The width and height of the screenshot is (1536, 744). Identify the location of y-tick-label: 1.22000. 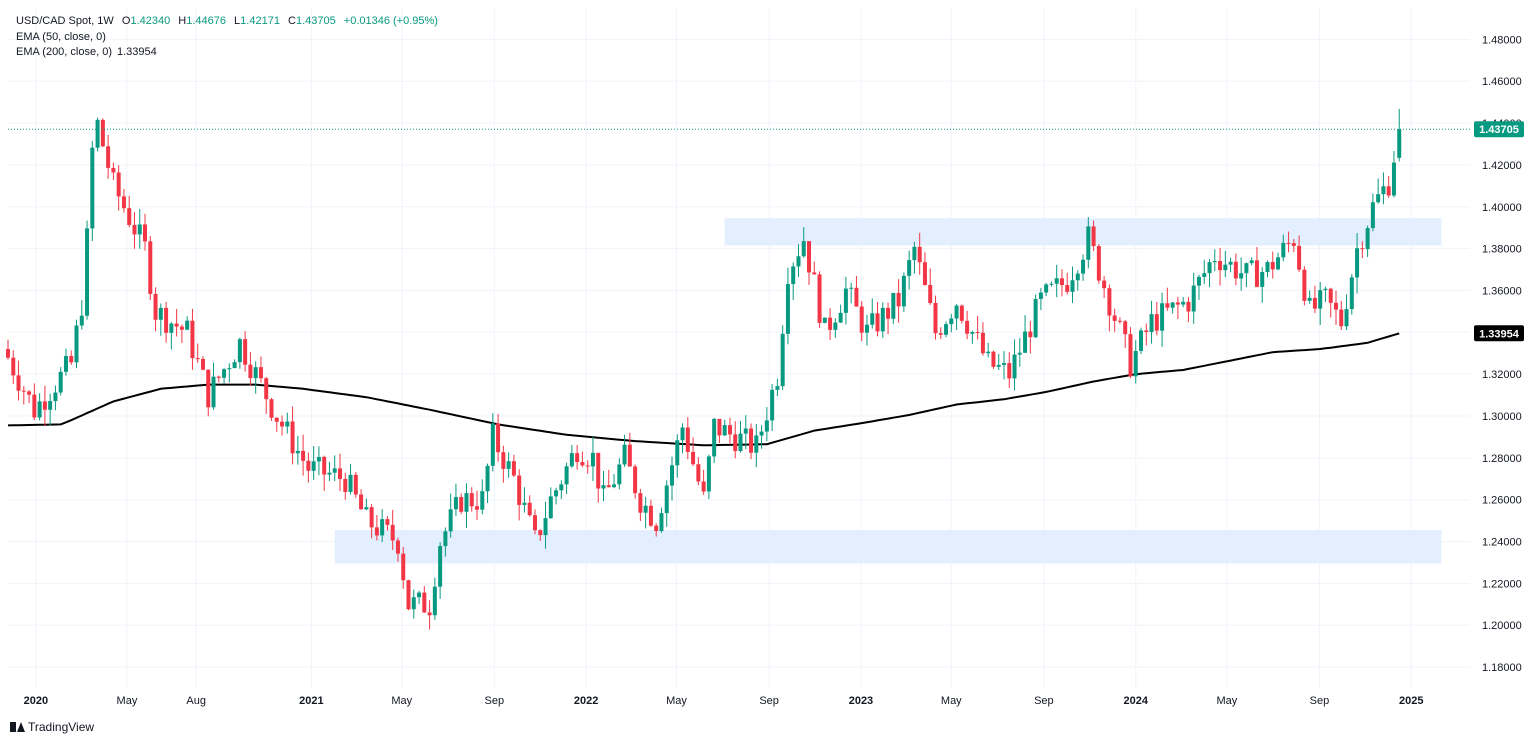
(1502, 584).